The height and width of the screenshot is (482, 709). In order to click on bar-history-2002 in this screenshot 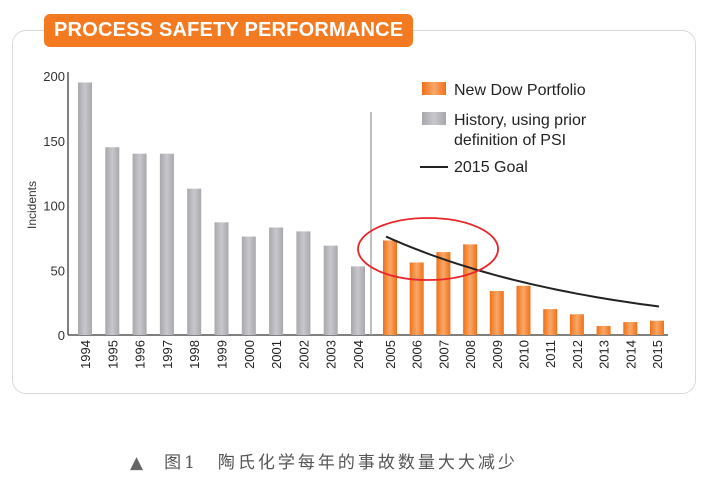, I will do `click(303, 283)`.